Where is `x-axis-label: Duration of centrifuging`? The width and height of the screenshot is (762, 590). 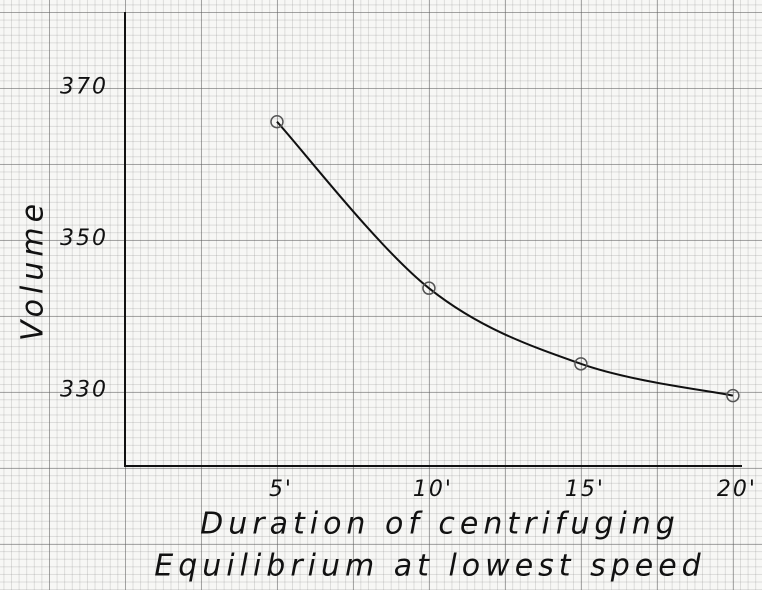 x-axis-label: Duration of centrifuging is located at coordinates (440, 524).